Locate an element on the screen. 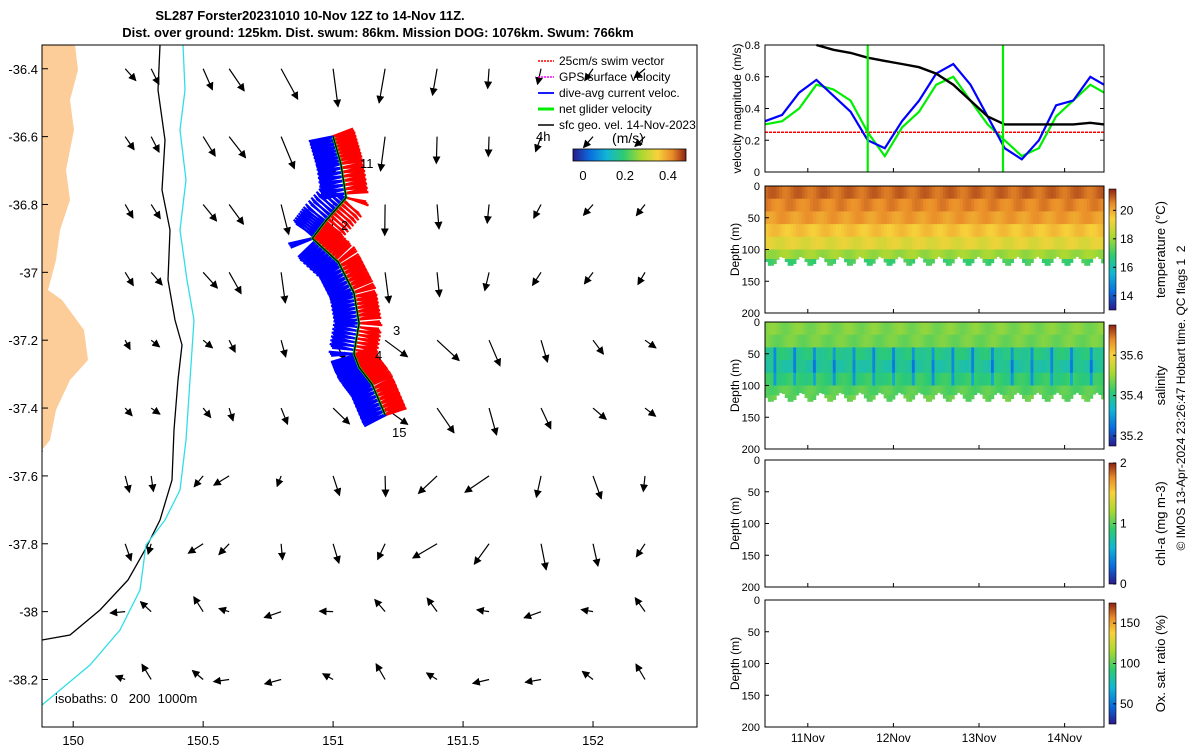  velocity-ytick-label: 0.4 is located at coordinates (752, 110).